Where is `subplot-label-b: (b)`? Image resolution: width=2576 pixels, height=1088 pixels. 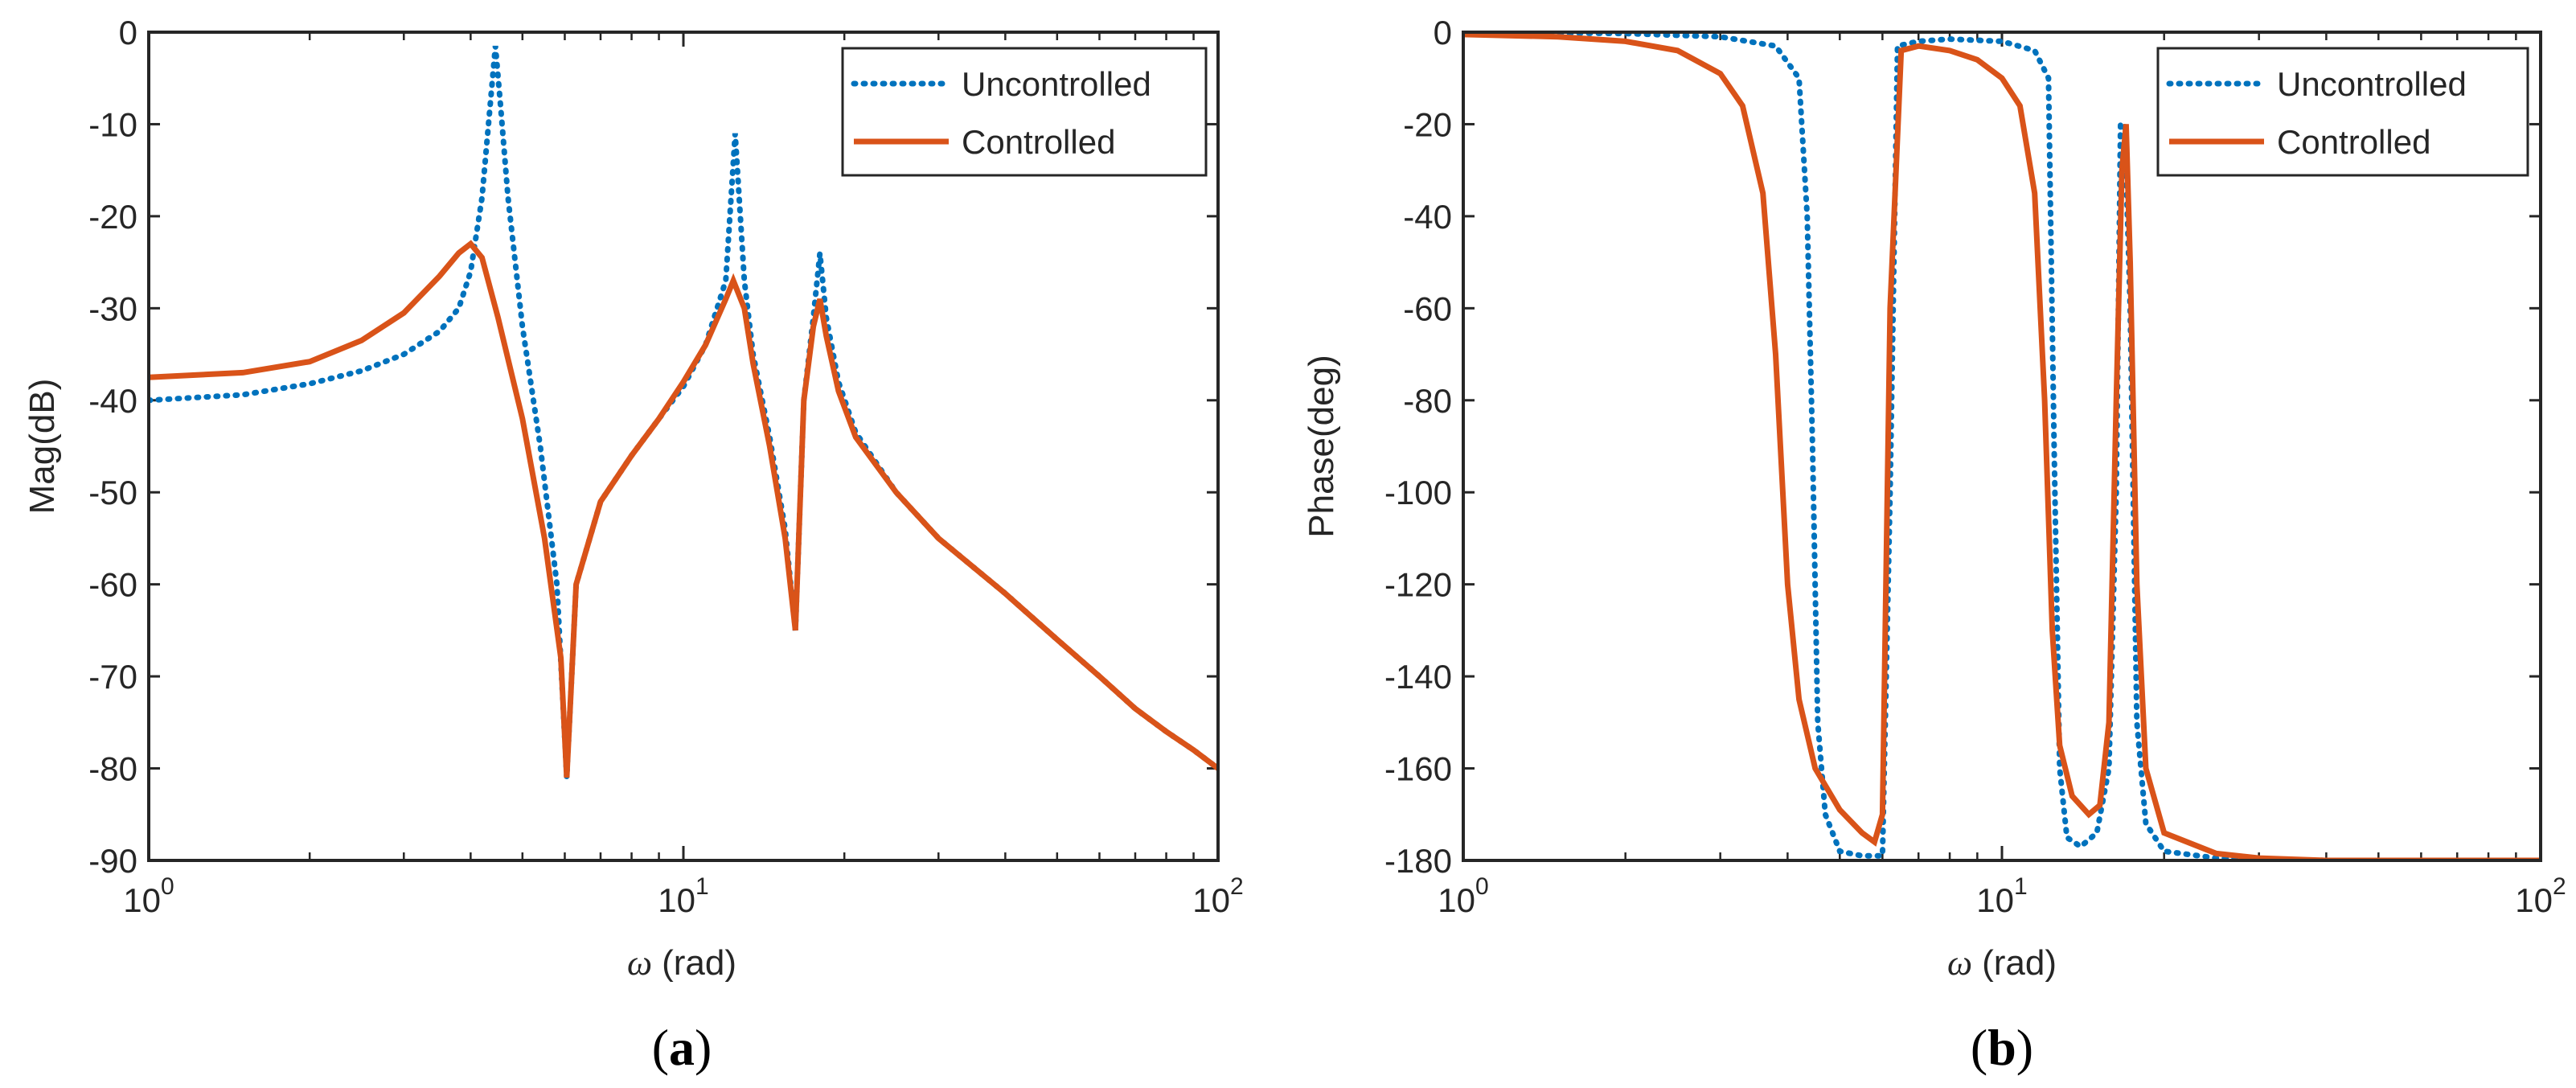
subplot-label-b: (b) is located at coordinates (2002, 1047).